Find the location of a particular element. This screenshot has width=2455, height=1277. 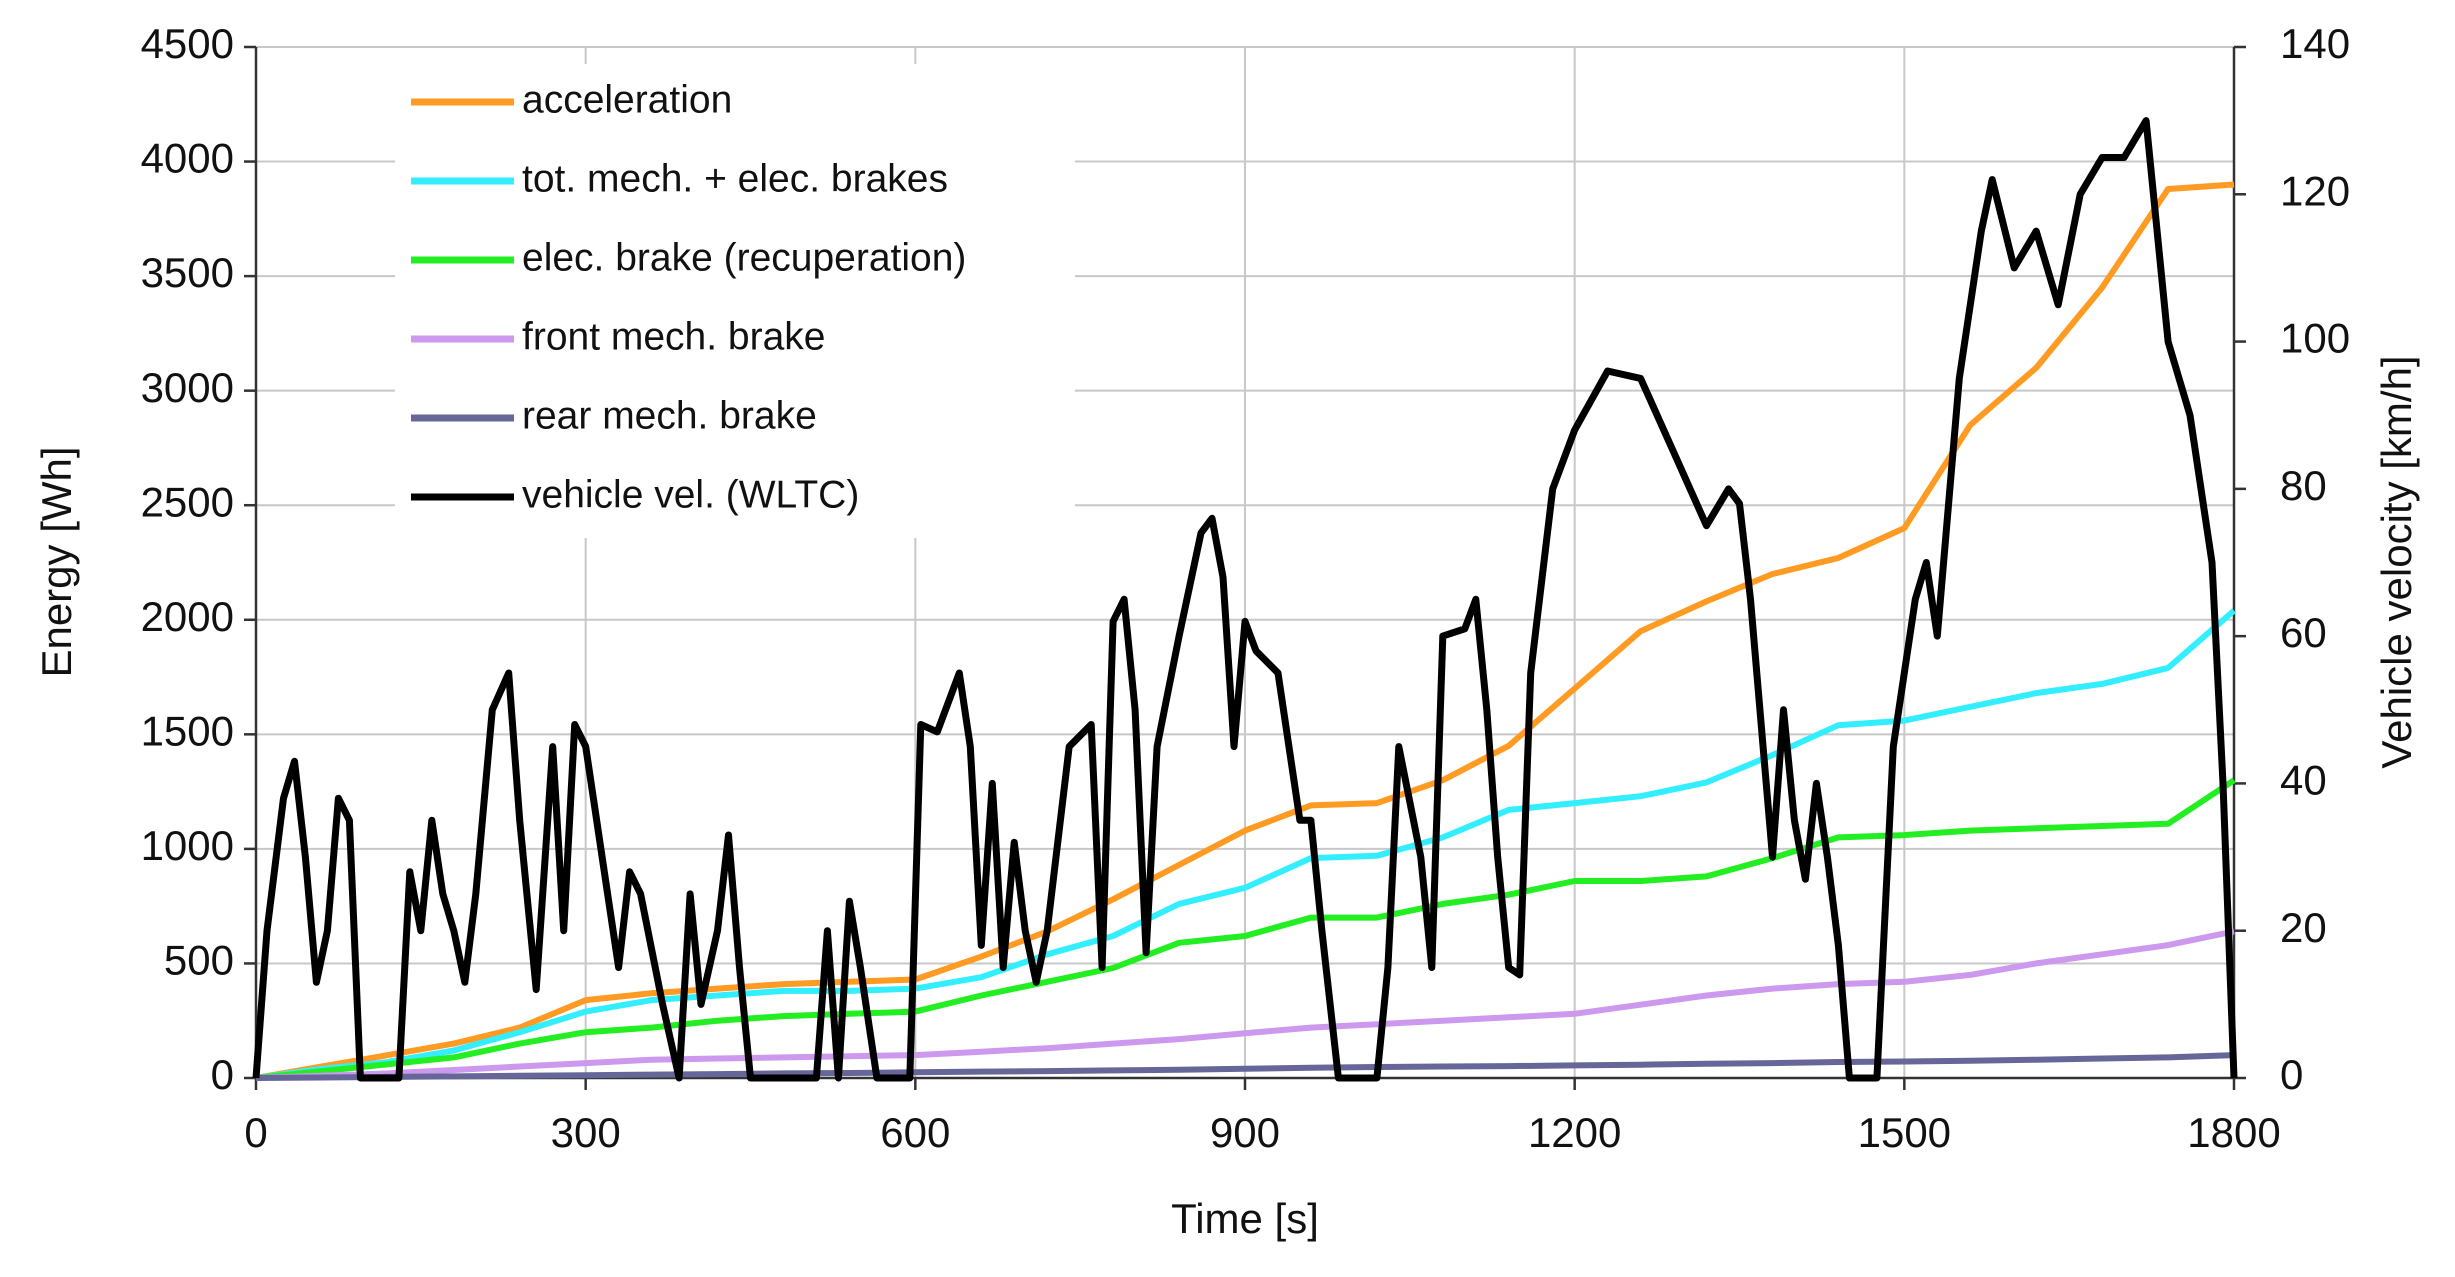

y-tick-label: 3000 is located at coordinates (187, 387).